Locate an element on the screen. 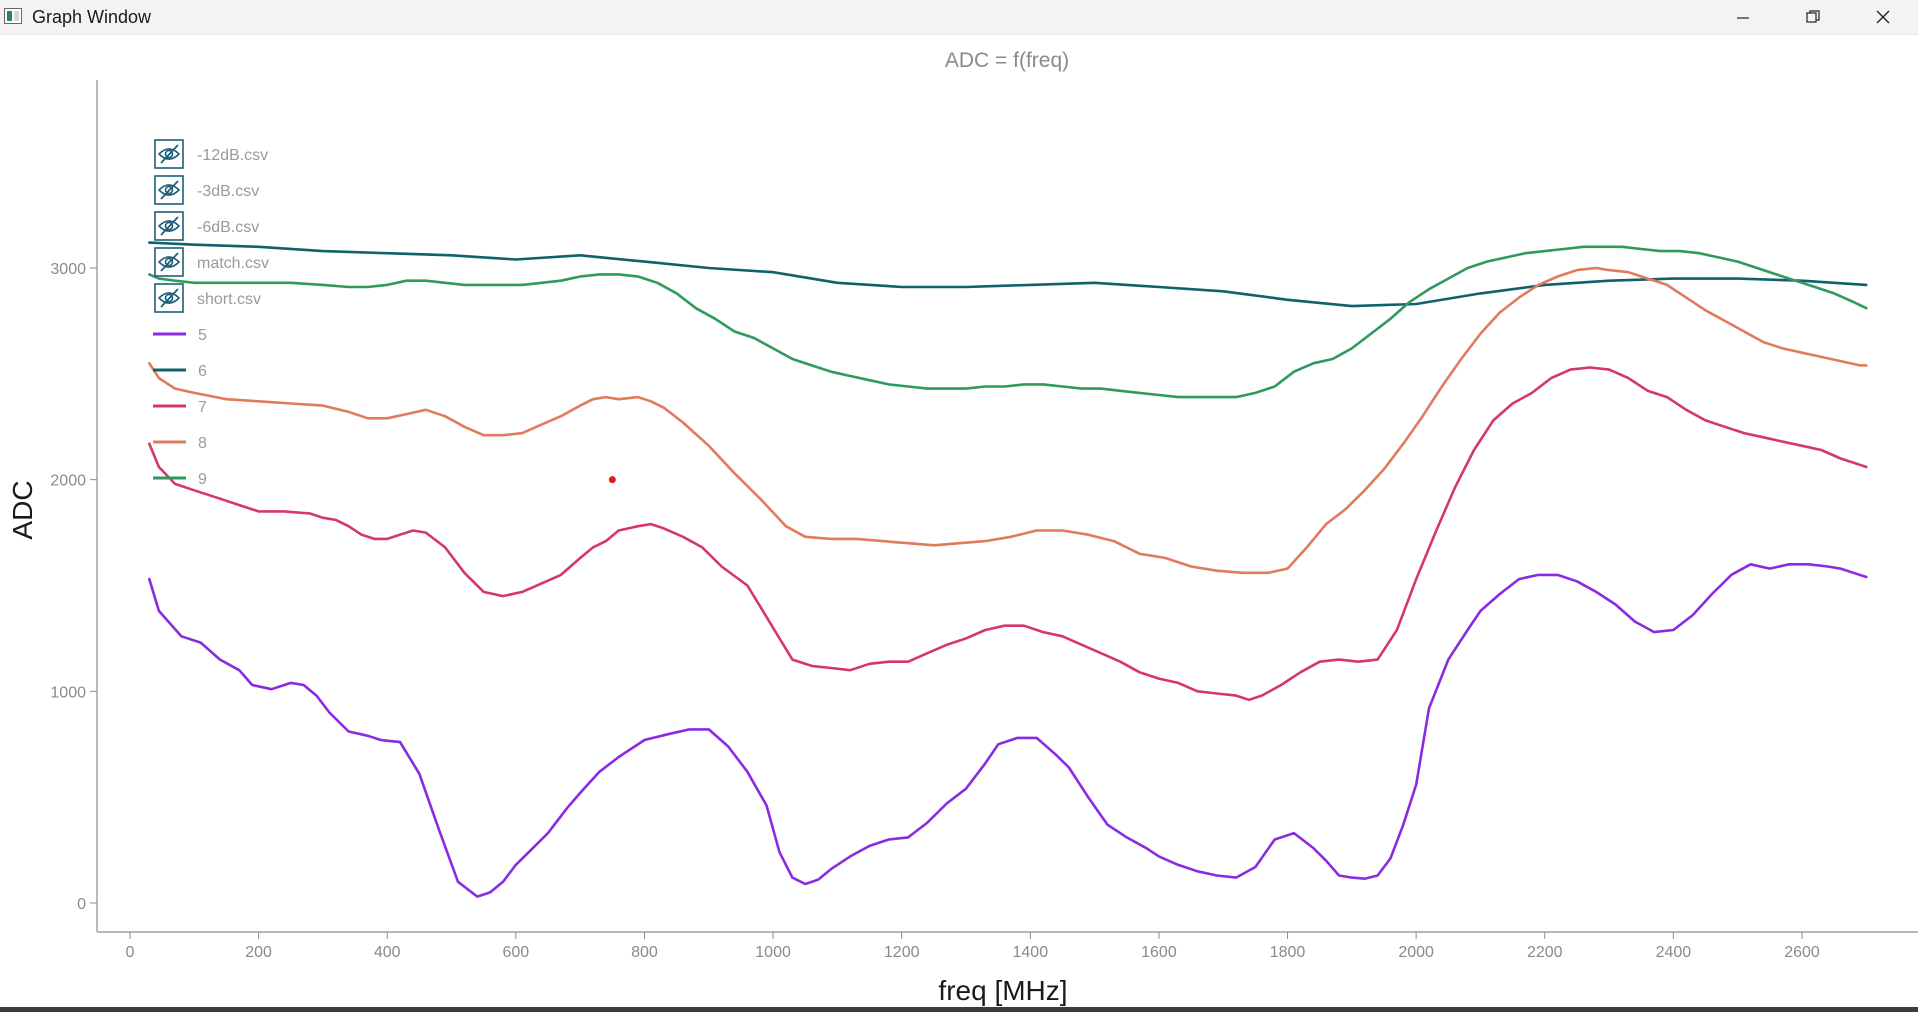  x-tick-label: 1200 is located at coordinates (902, 952).